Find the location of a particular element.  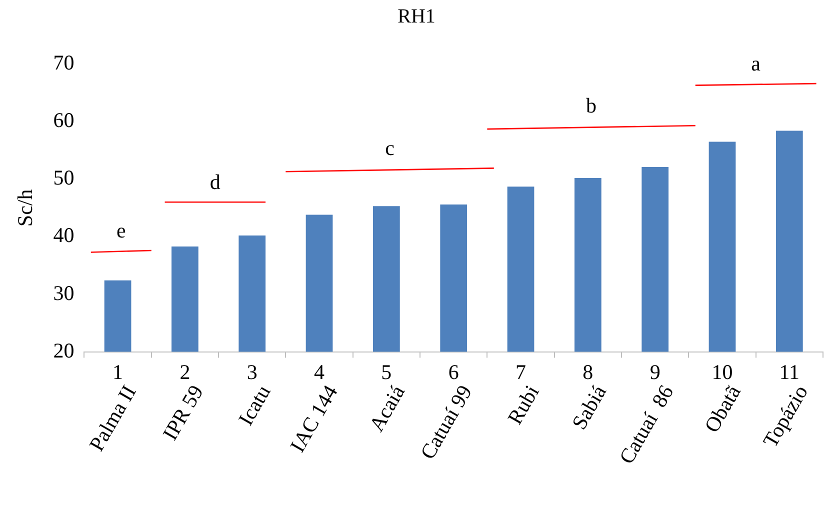

x-tick-label: 1 is located at coordinates (118, 372).